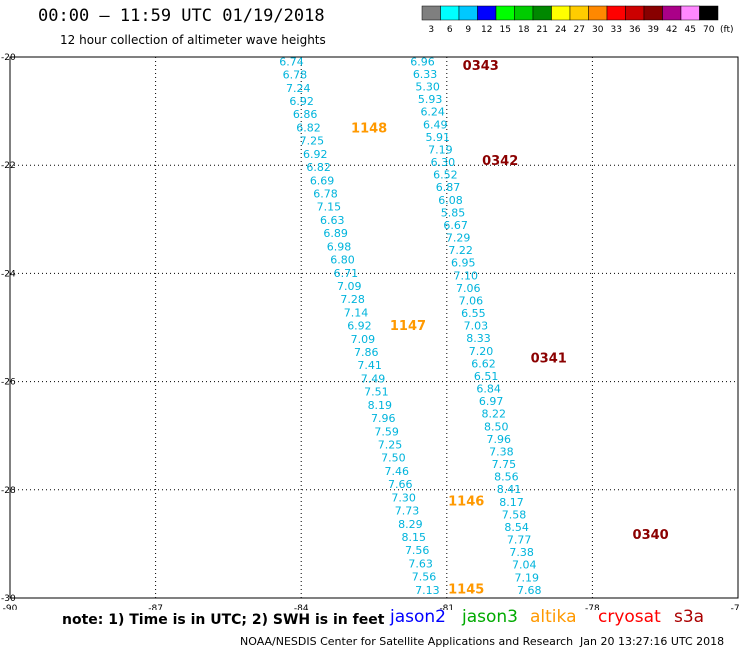 The width and height of the screenshot is (740, 650). Describe the element at coordinates (393, 458) in the screenshot. I see `swh-value-left: 7.50` at that location.